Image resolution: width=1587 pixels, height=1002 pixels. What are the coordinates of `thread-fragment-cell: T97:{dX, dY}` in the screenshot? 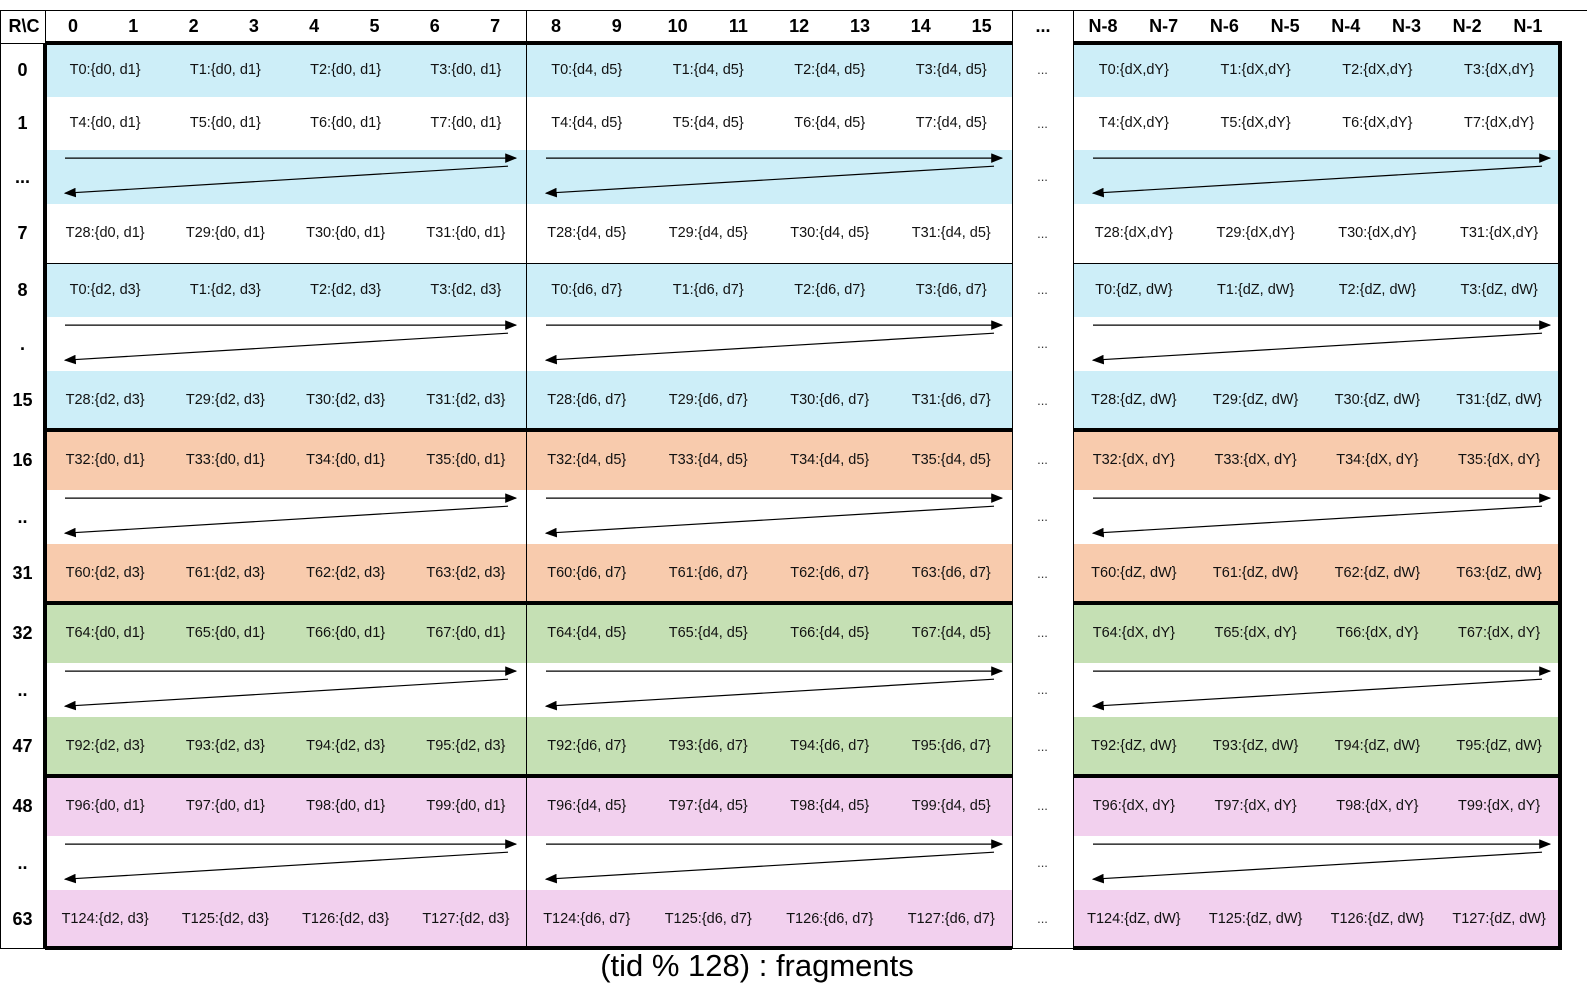 It's located at (1255, 806).